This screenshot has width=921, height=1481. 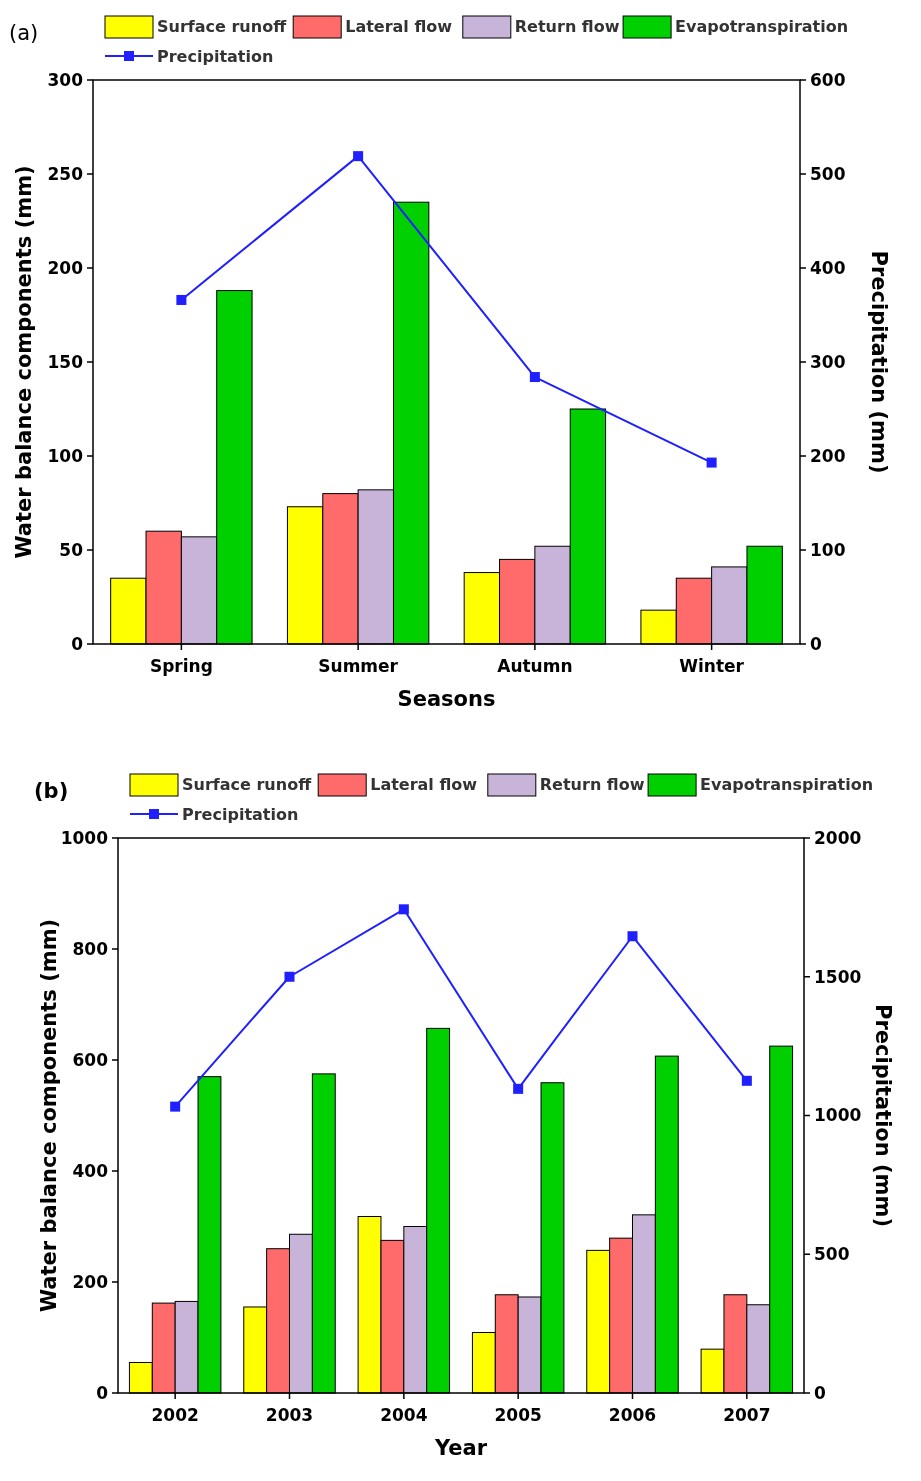 What do you see at coordinates (828, 79) in the screenshot?
I see `y2-tick-label: 600` at bounding box center [828, 79].